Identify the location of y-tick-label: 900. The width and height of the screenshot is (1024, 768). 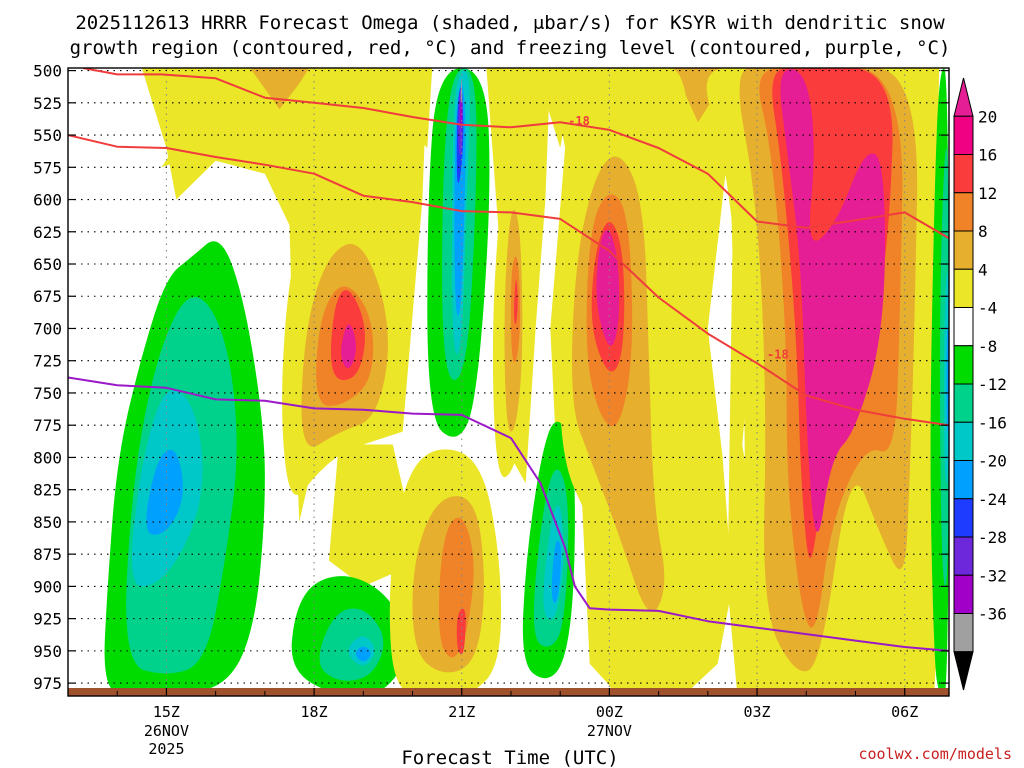
(47, 586).